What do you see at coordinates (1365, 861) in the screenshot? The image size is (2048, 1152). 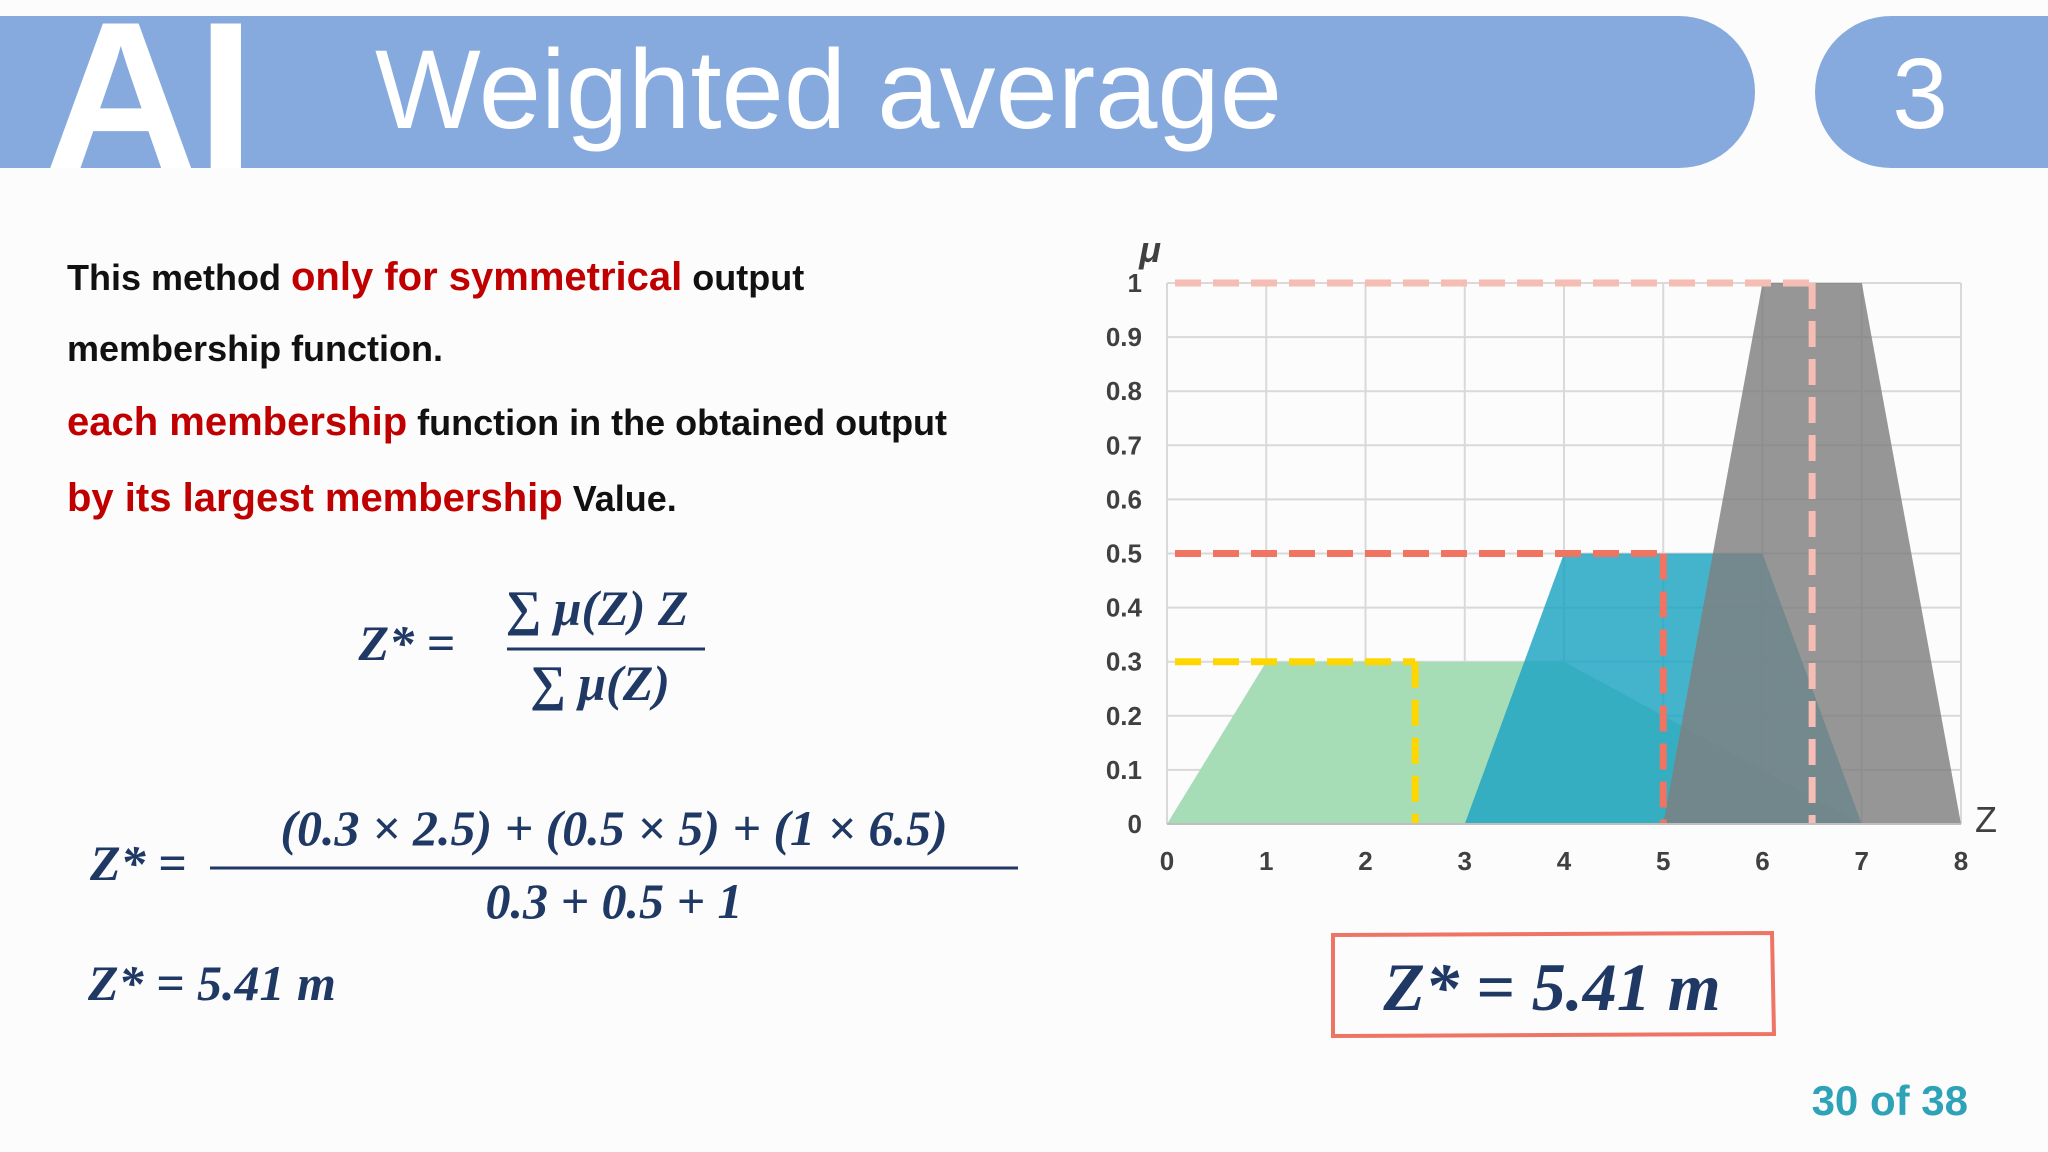 I see `x-tick-label: 2` at bounding box center [1365, 861].